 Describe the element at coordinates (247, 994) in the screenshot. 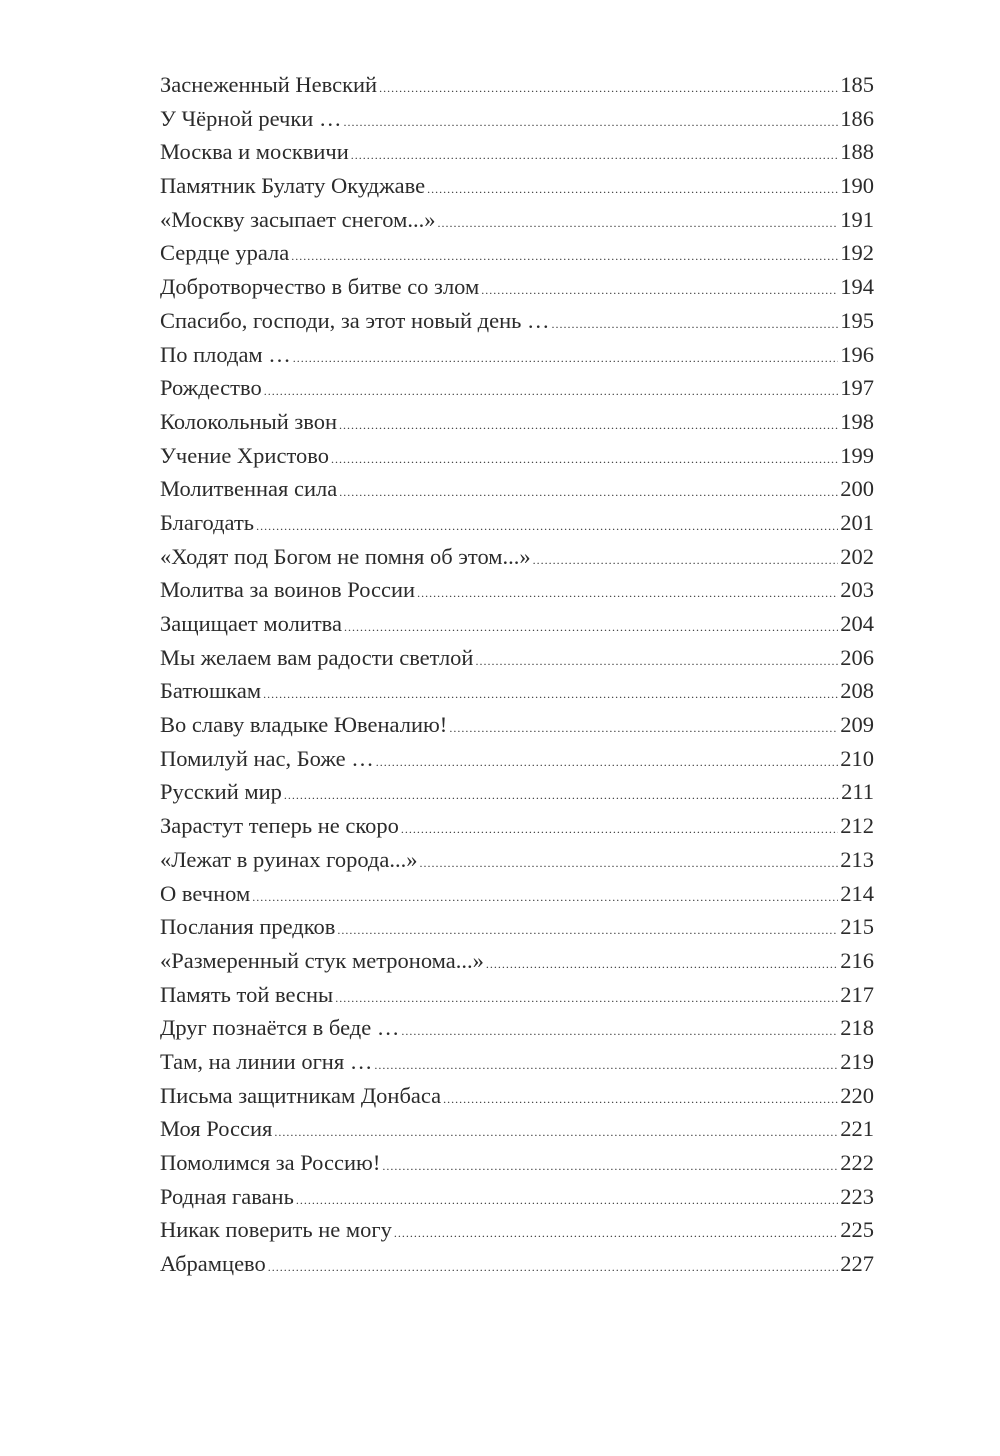

I see `toc-entry-title: Память той весны` at that location.